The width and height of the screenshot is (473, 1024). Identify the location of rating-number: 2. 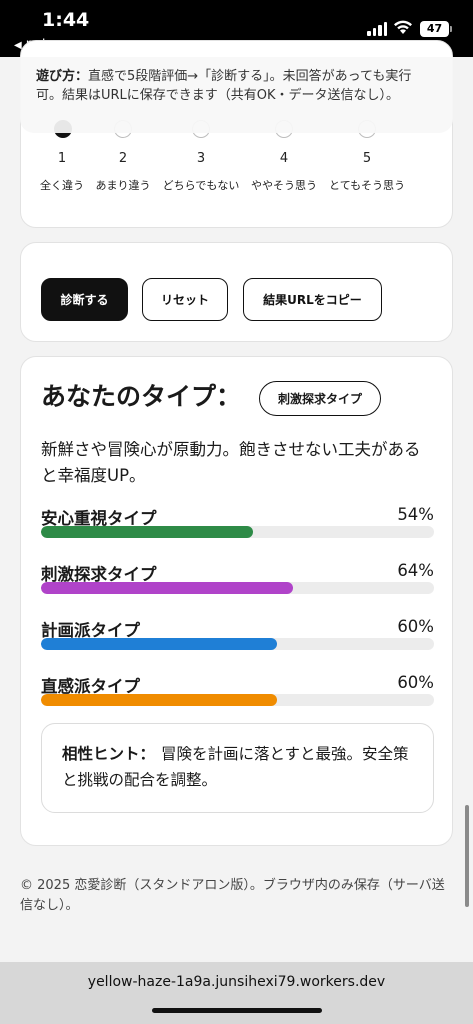
(123, 158).